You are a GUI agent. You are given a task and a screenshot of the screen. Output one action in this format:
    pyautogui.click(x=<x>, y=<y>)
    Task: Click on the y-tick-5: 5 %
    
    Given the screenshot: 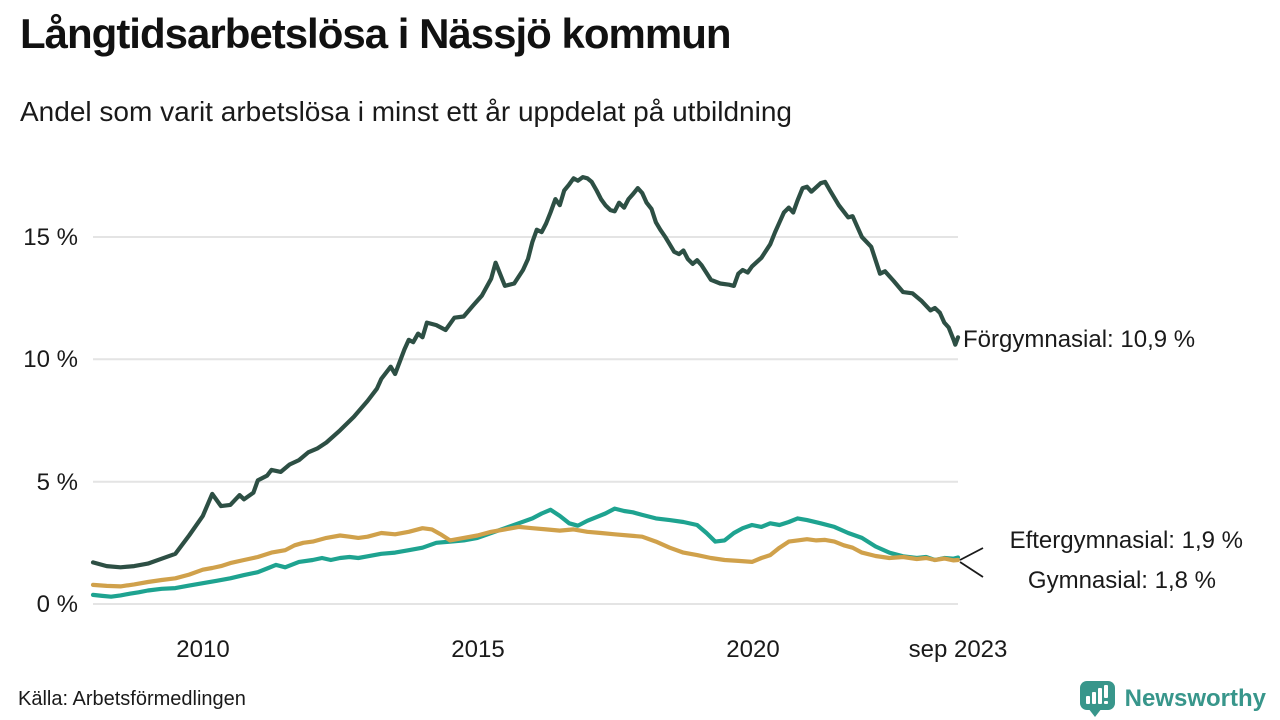 What is the action you would take?
    pyautogui.click(x=57, y=482)
    